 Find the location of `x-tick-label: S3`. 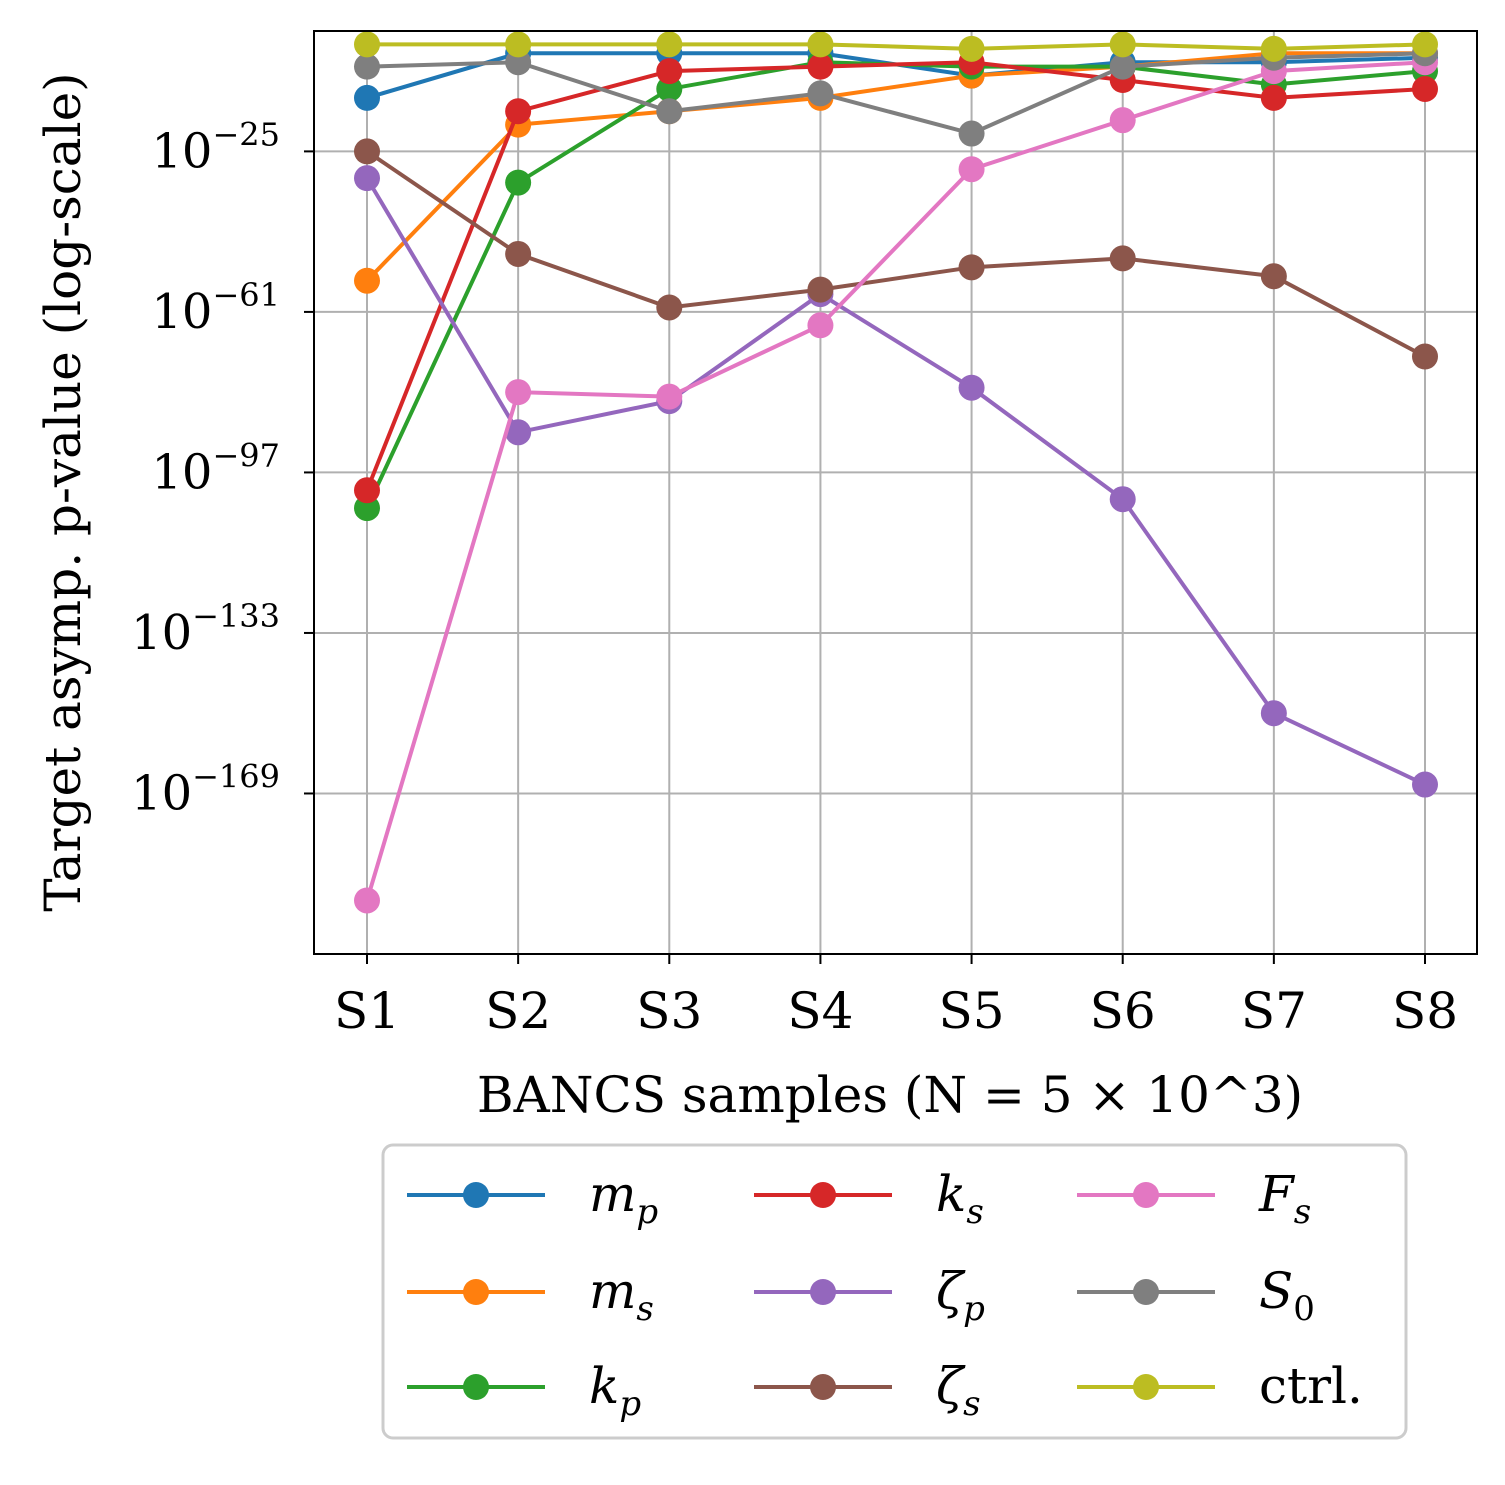

x-tick-label: S3 is located at coordinates (669, 1011).